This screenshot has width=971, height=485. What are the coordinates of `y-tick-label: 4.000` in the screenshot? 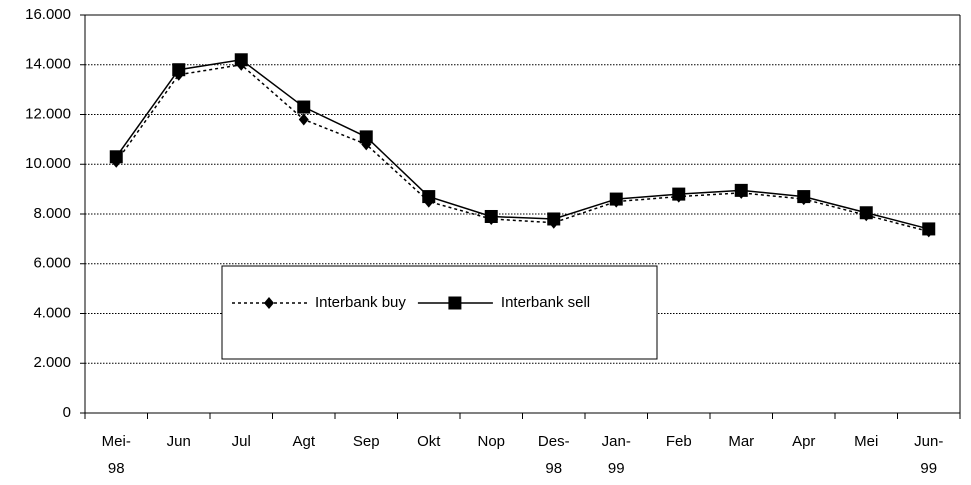 It's located at (52, 312).